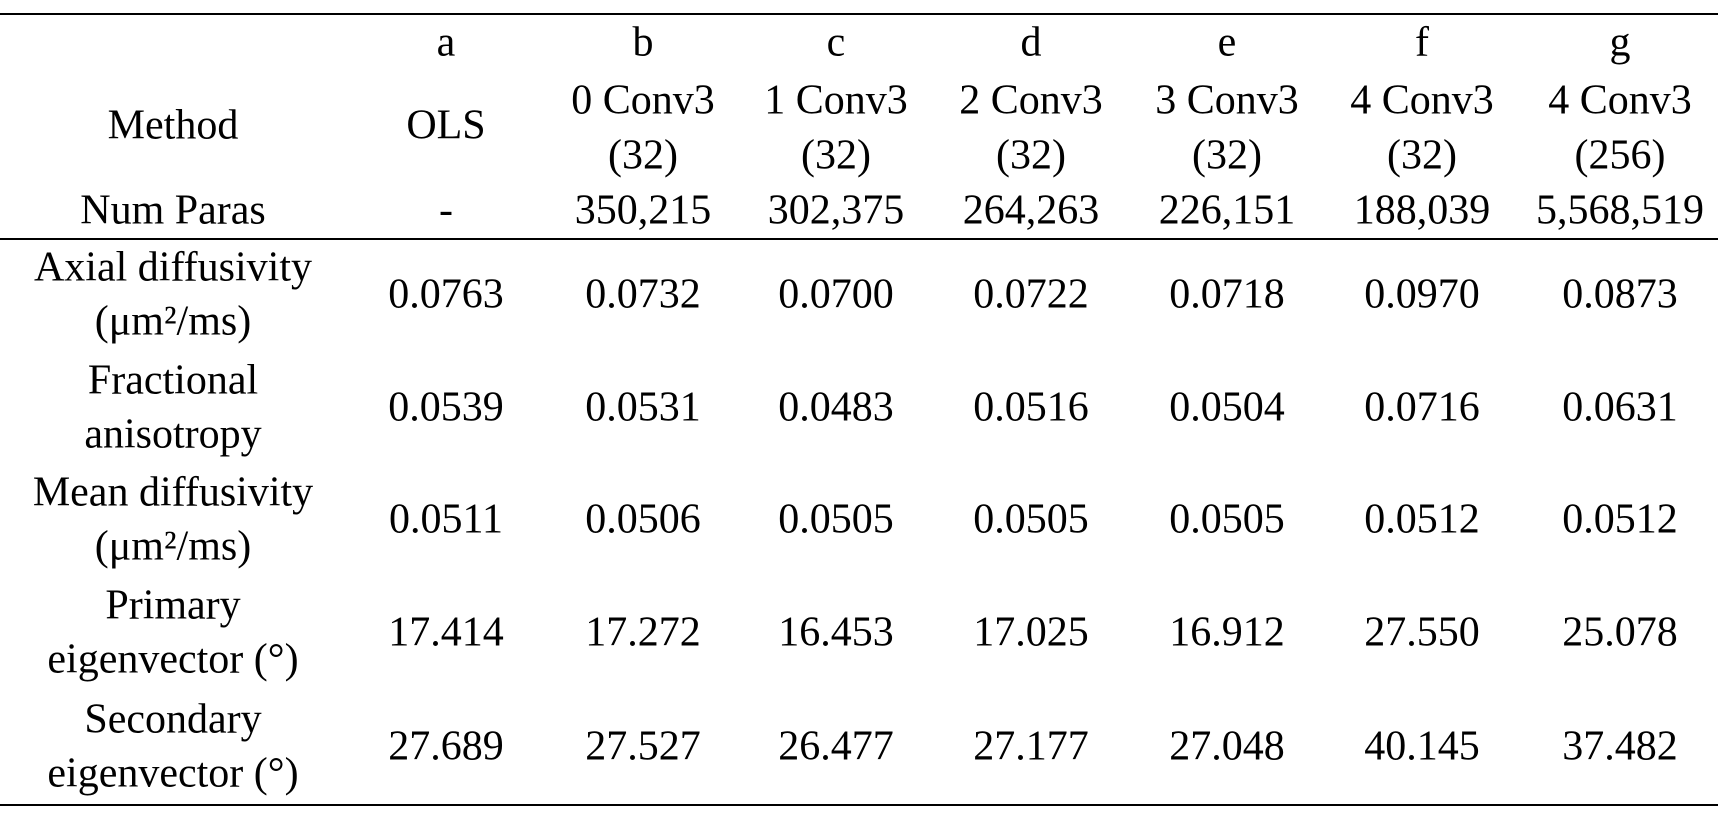  I want to click on cell-value: 37.482, so click(1620, 747).